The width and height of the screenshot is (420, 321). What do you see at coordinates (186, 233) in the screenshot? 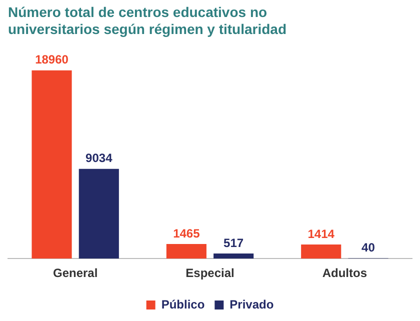
I see `data-label: 1465` at bounding box center [186, 233].